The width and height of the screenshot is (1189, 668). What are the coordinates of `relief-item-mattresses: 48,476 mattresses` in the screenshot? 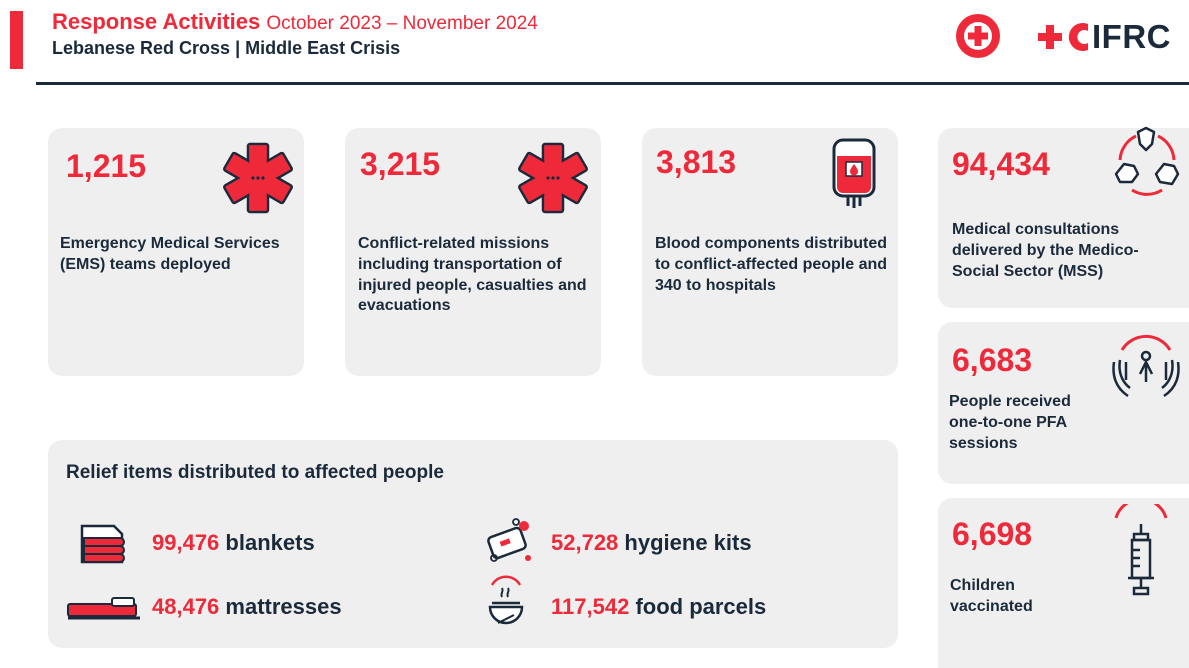 It's located at (247, 607).